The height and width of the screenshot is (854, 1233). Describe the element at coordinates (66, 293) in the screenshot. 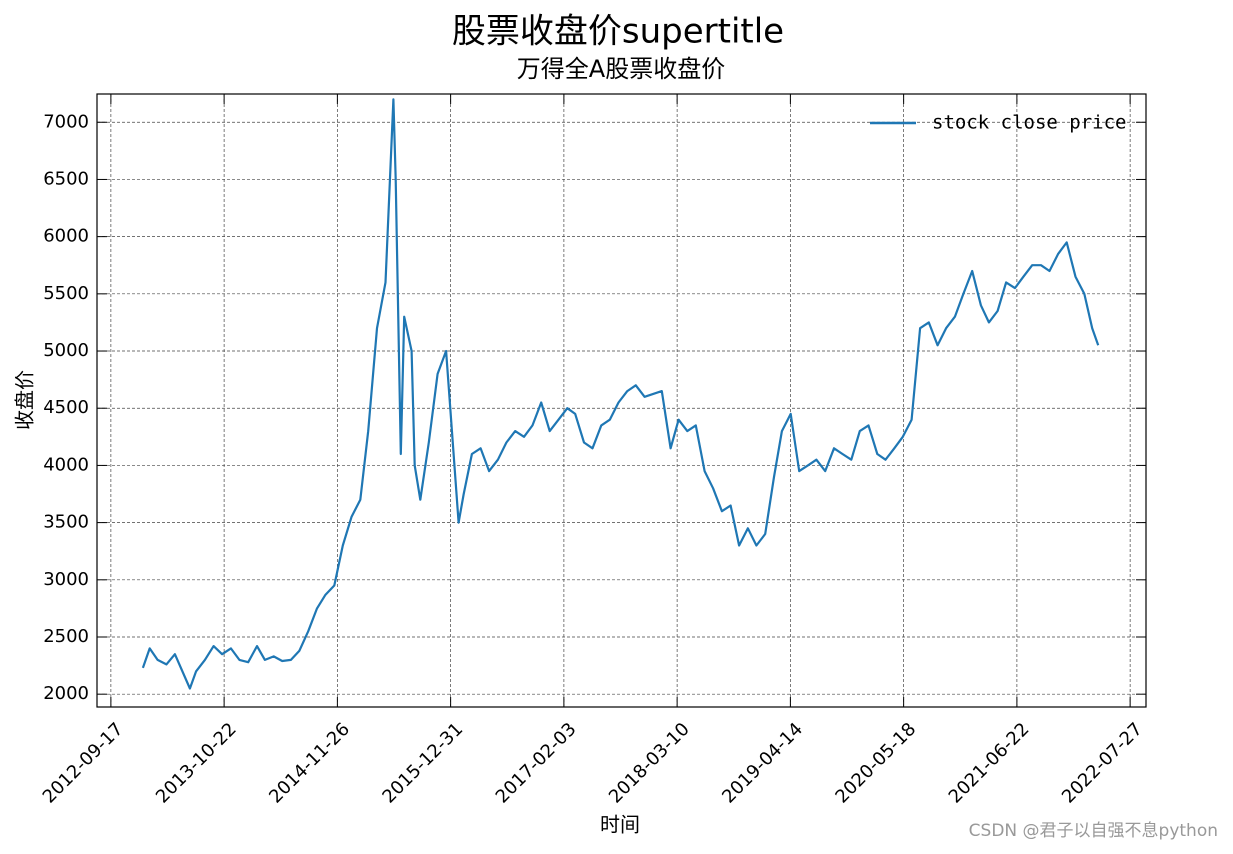

I see `y-tick-label: 5500` at that location.